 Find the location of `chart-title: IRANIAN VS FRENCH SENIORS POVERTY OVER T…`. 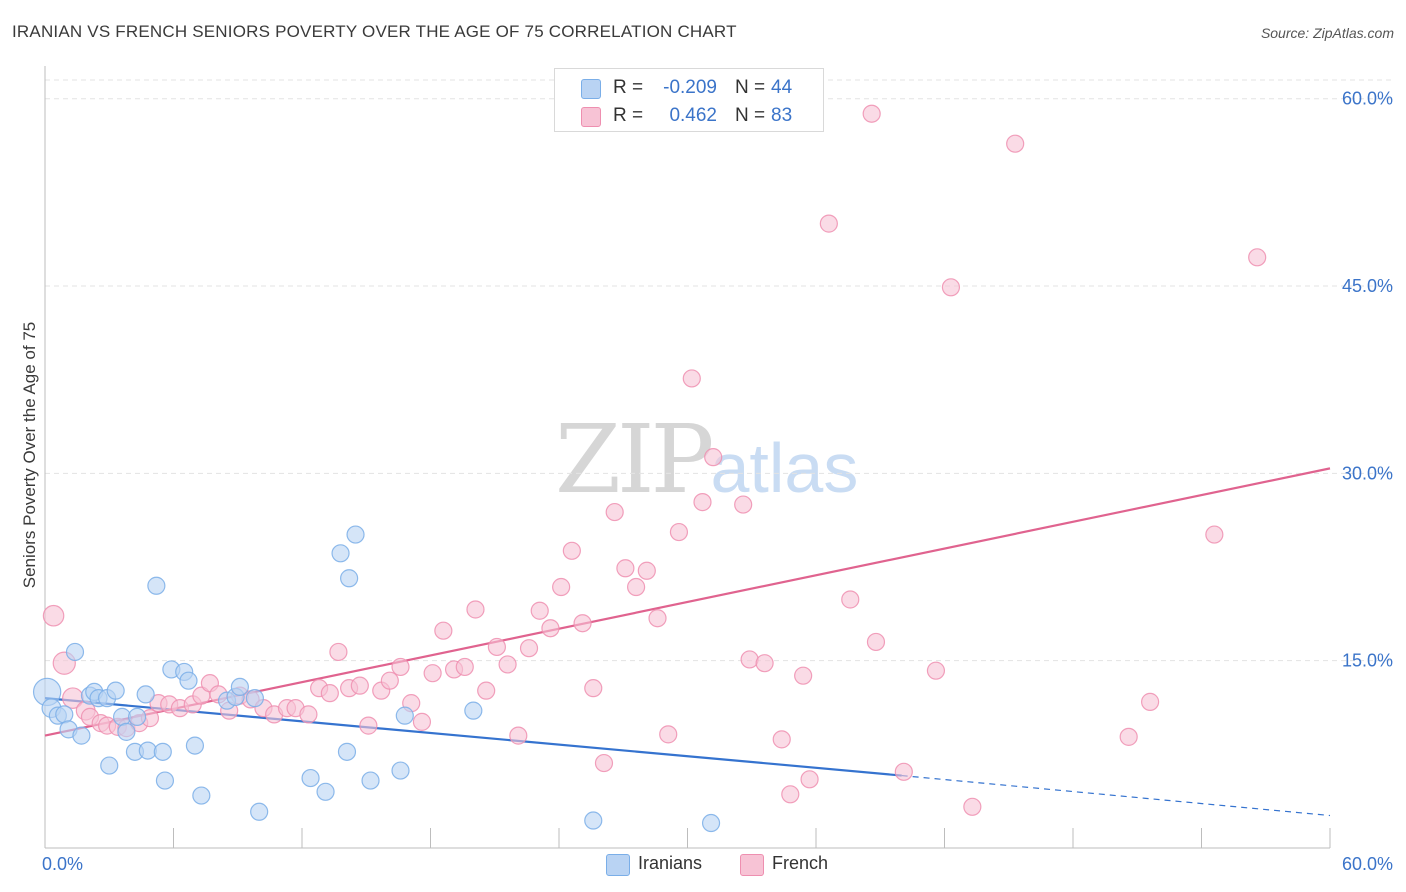

chart-title: IRANIAN VS FRENCH SENIORS POVERTY OVER T… is located at coordinates (374, 31).